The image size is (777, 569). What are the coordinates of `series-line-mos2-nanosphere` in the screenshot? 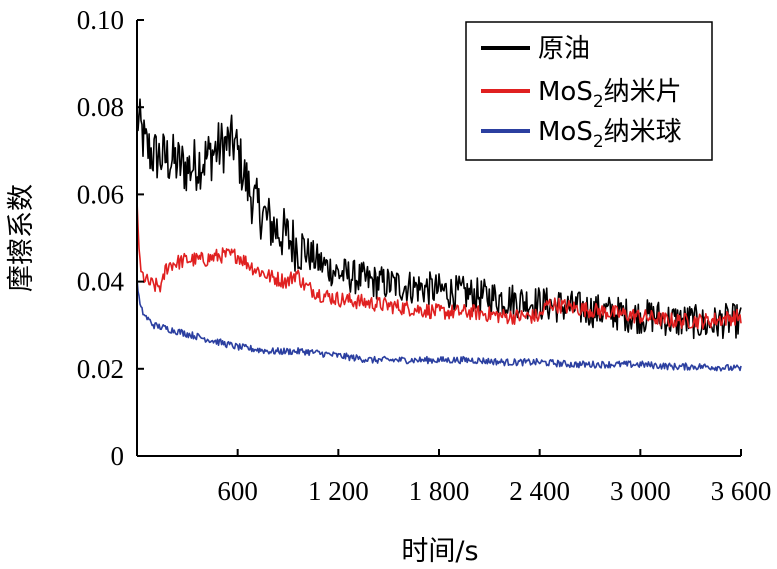 It's located at (439, 325).